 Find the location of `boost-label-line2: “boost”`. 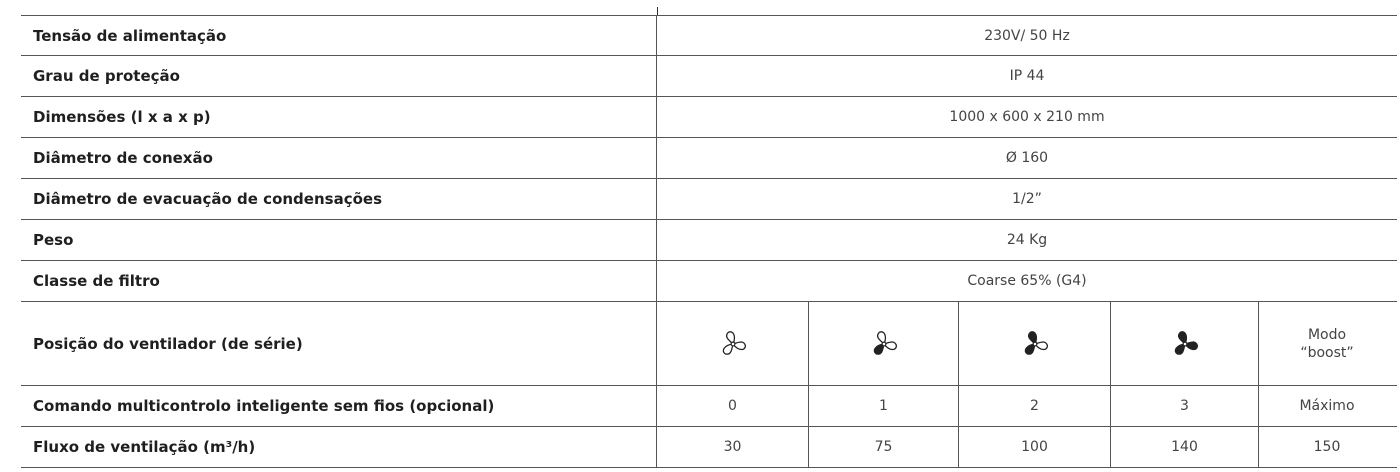

boost-label-line2: “boost” is located at coordinates (1327, 352).